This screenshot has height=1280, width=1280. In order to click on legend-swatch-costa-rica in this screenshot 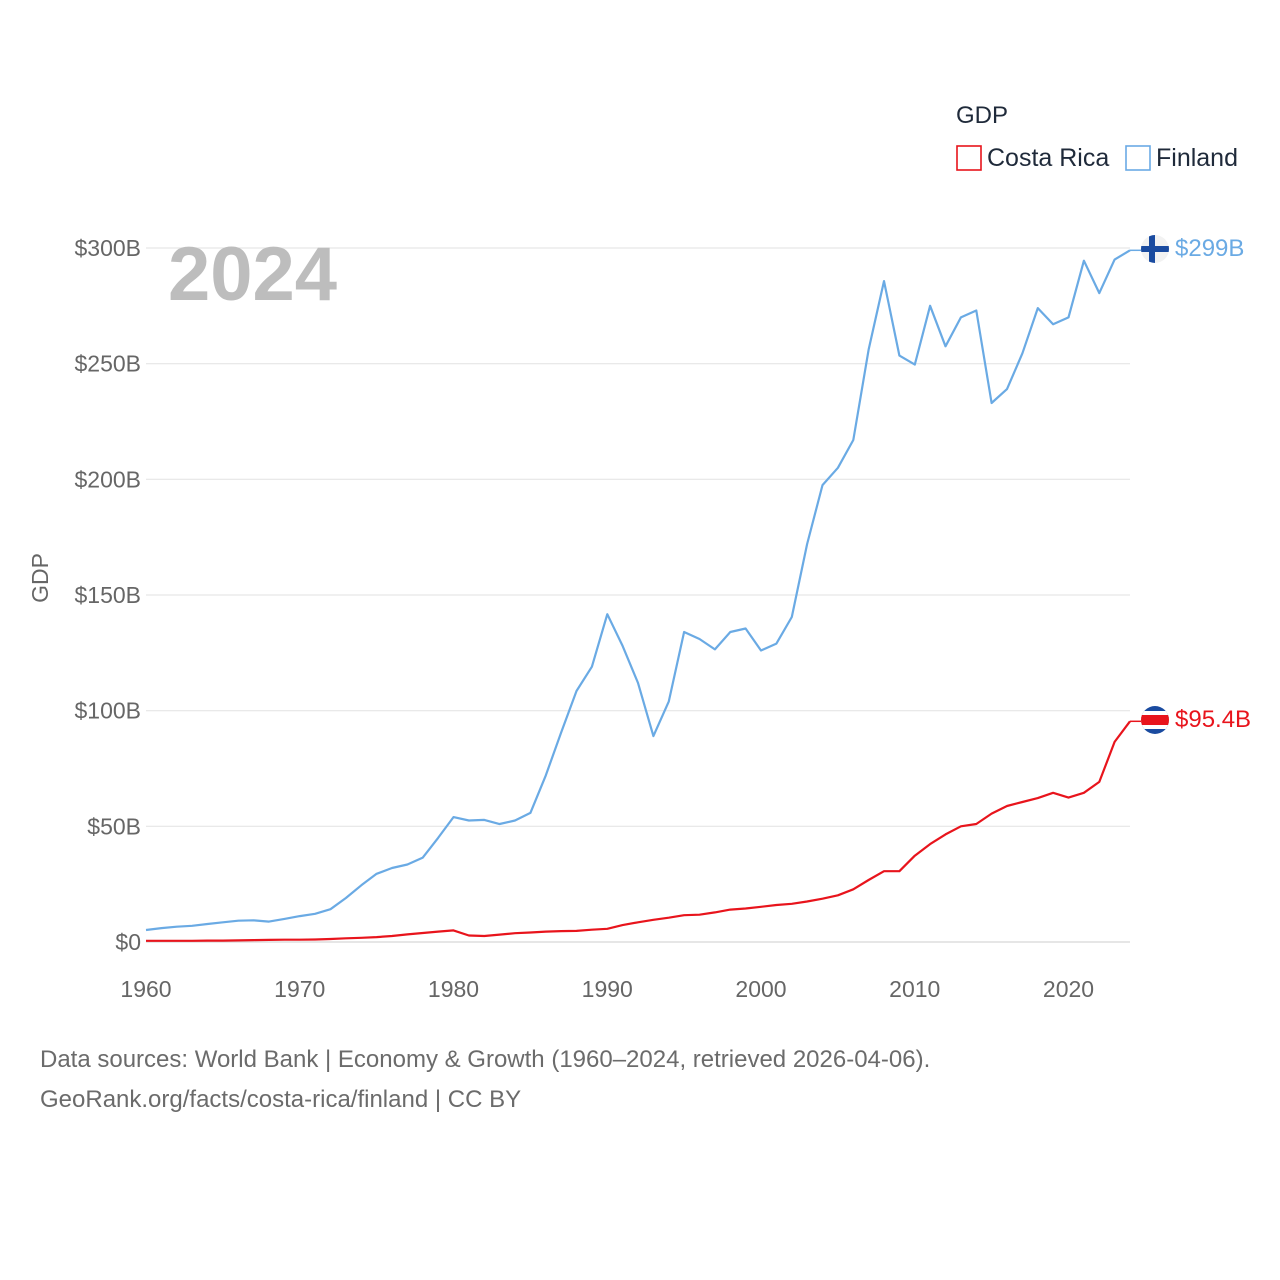, I will do `click(969, 158)`.